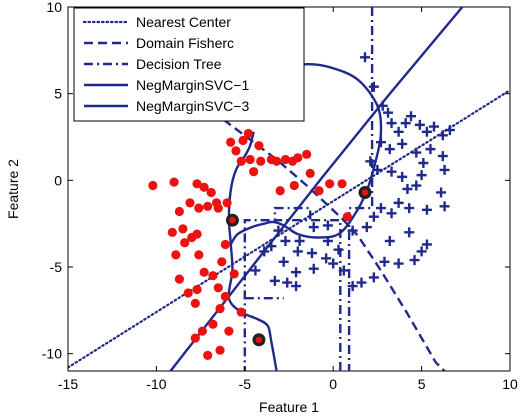 This screenshot has height=416, width=520. I want to click on legend-label-nearest-center: Nearest Center, so click(183, 22).